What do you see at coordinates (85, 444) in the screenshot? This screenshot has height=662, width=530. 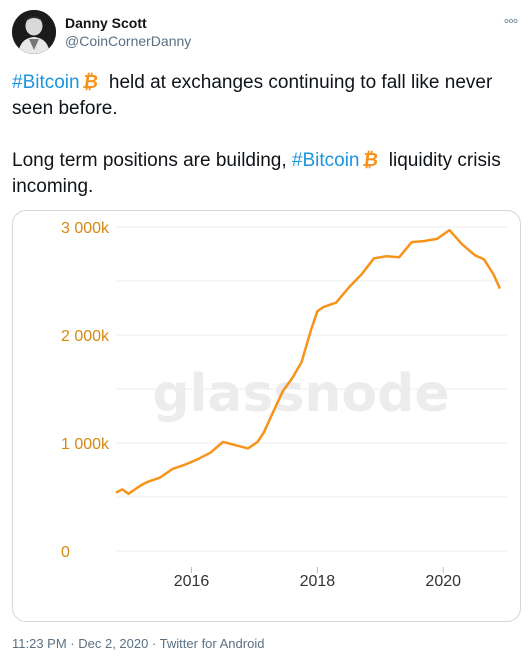 I see `y-tick-label: 1 000k` at bounding box center [85, 444].